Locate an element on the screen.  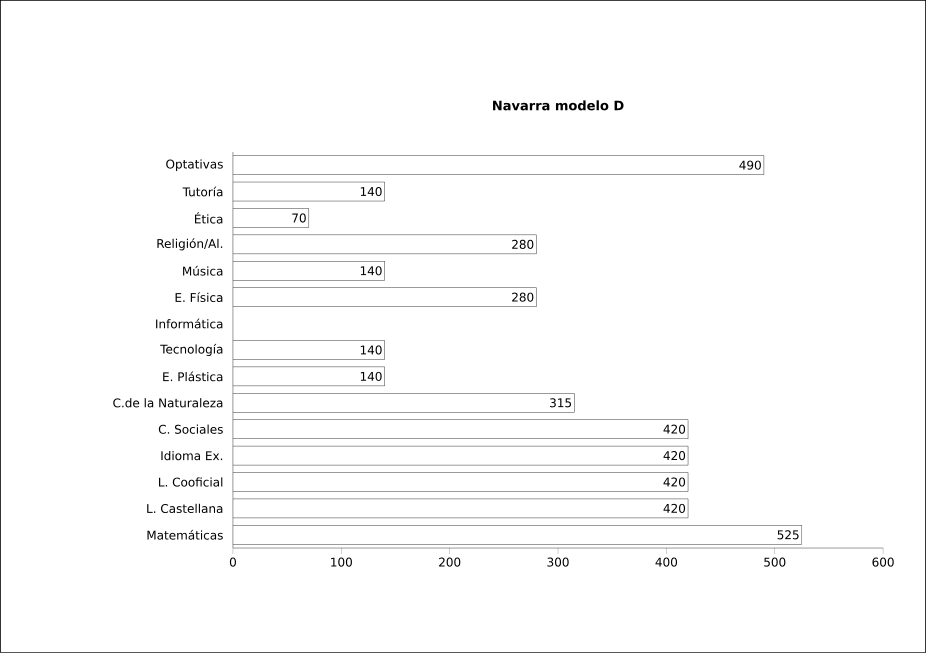
x-tick-label: 500 is located at coordinates (775, 562).